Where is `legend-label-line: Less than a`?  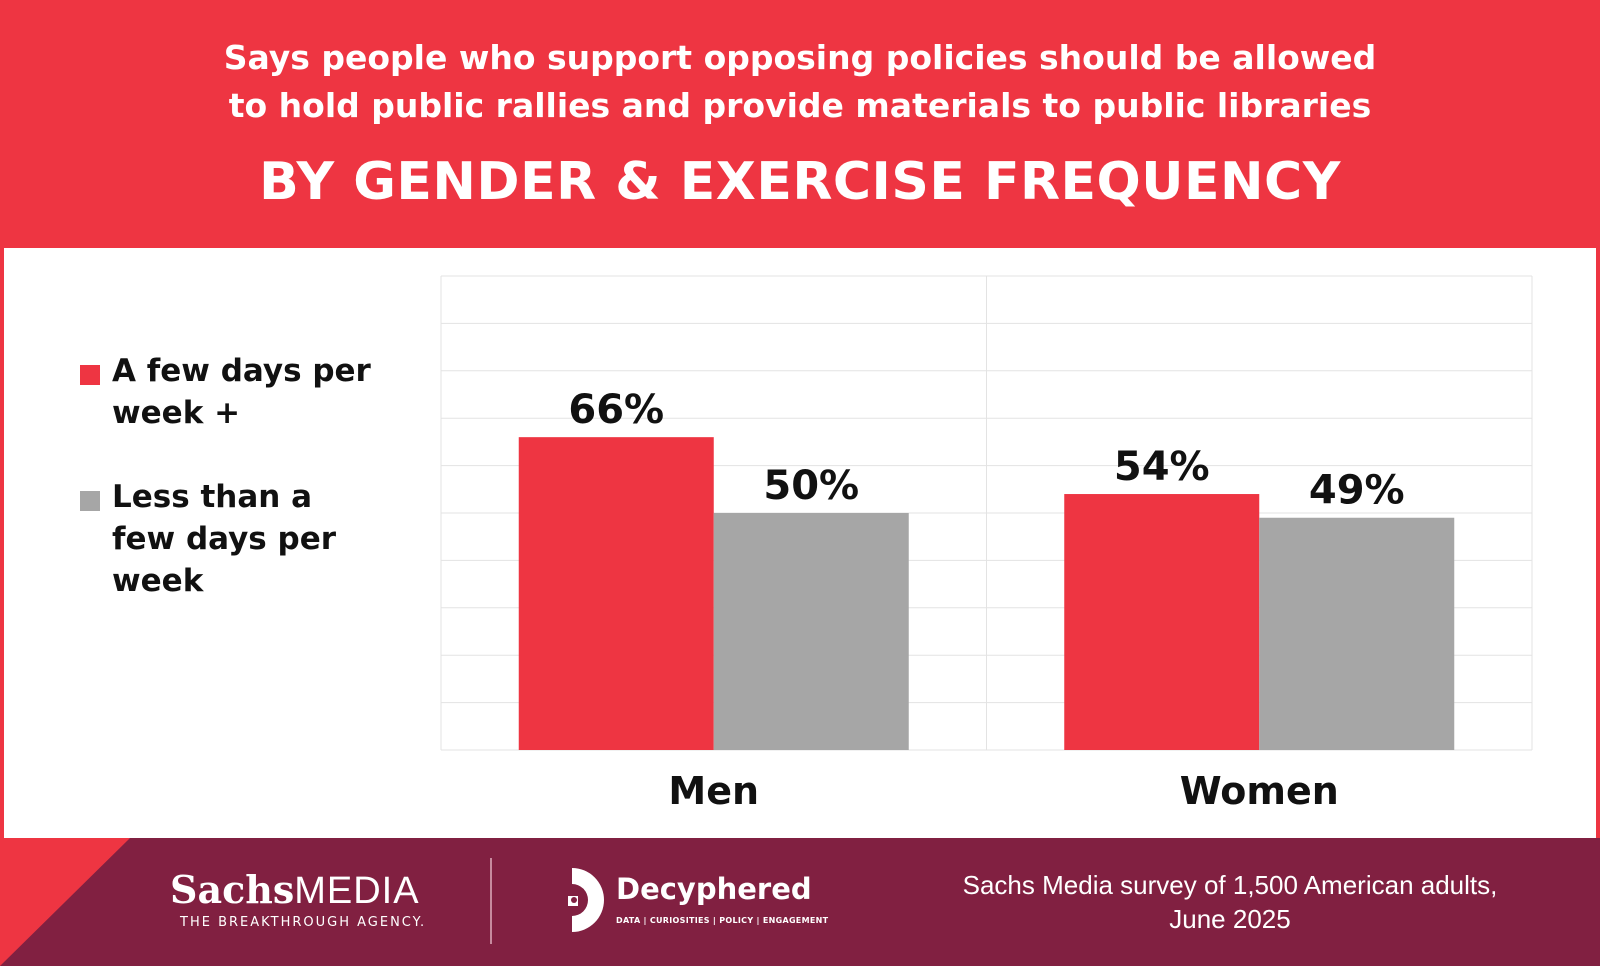 legend-label-line: Less than a is located at coordinates (212, 497).